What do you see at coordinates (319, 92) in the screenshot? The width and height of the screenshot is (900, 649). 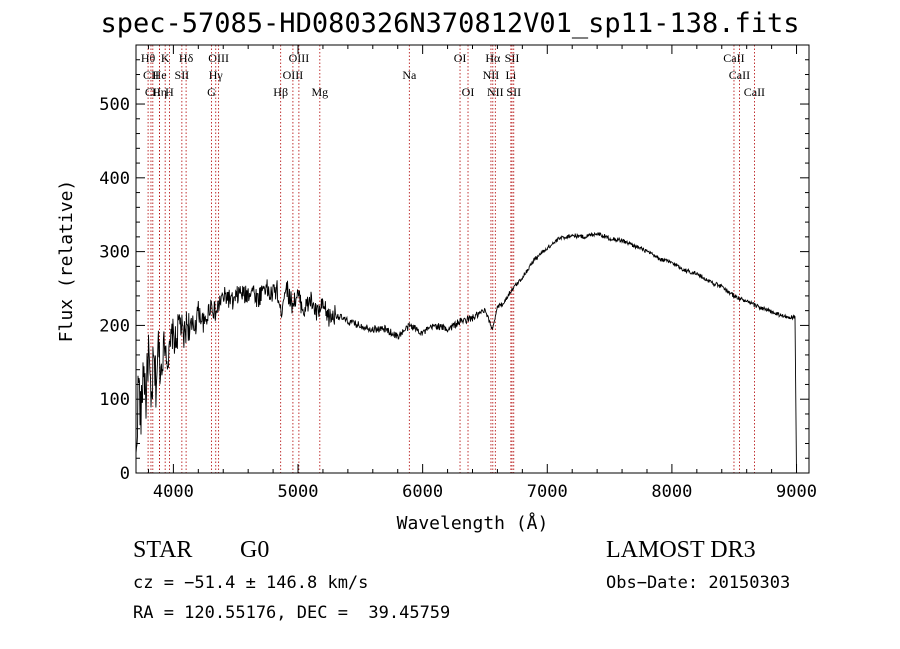 I see `spectral-line-label: Mg` at bounding box center [319, 92].